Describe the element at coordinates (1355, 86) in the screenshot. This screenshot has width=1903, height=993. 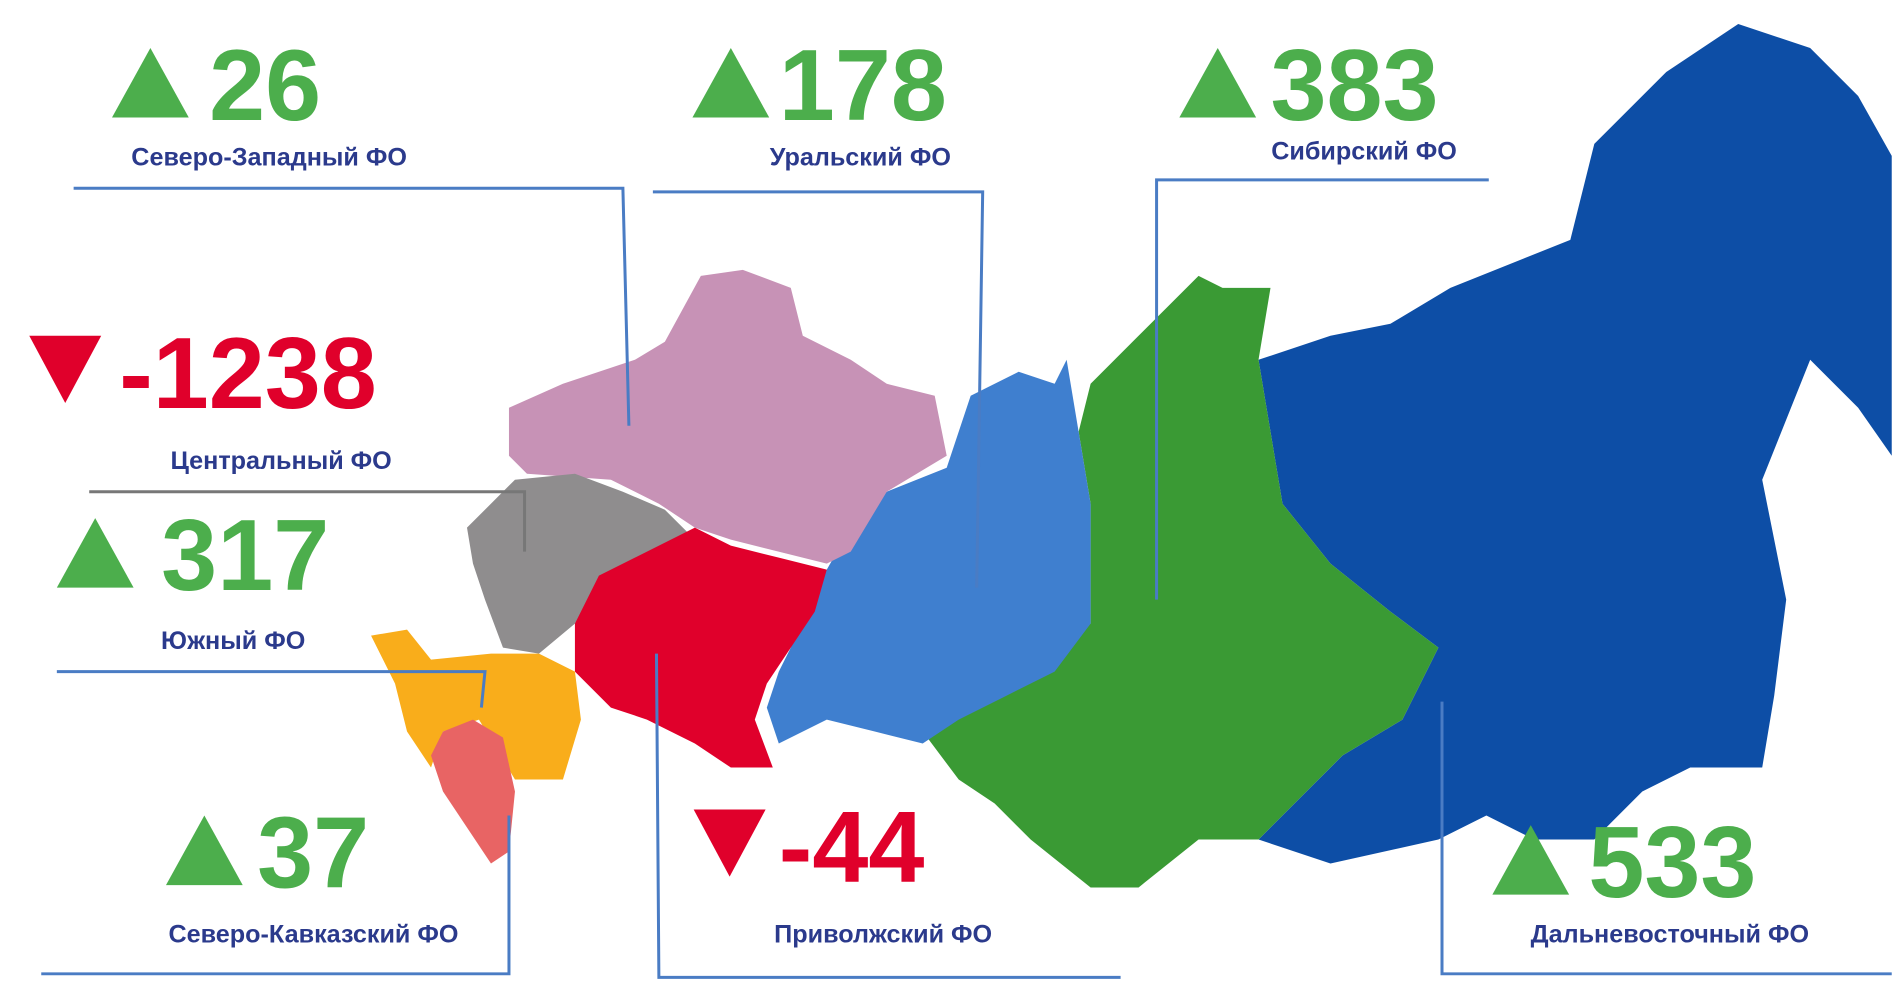
I see `region-value: 383` at that location.